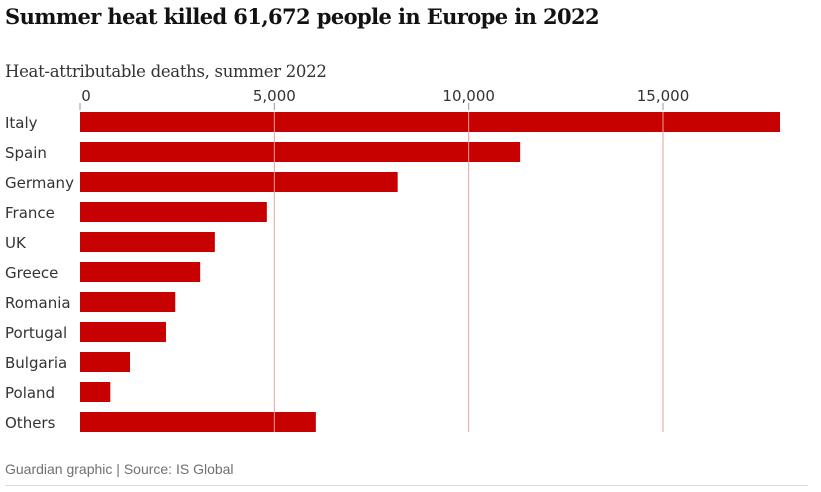 The image size is (821, 492). What do you see at coordinates (147, 242) in the screenshot?
I see `bar-uk` at bounding box center [147, 242].